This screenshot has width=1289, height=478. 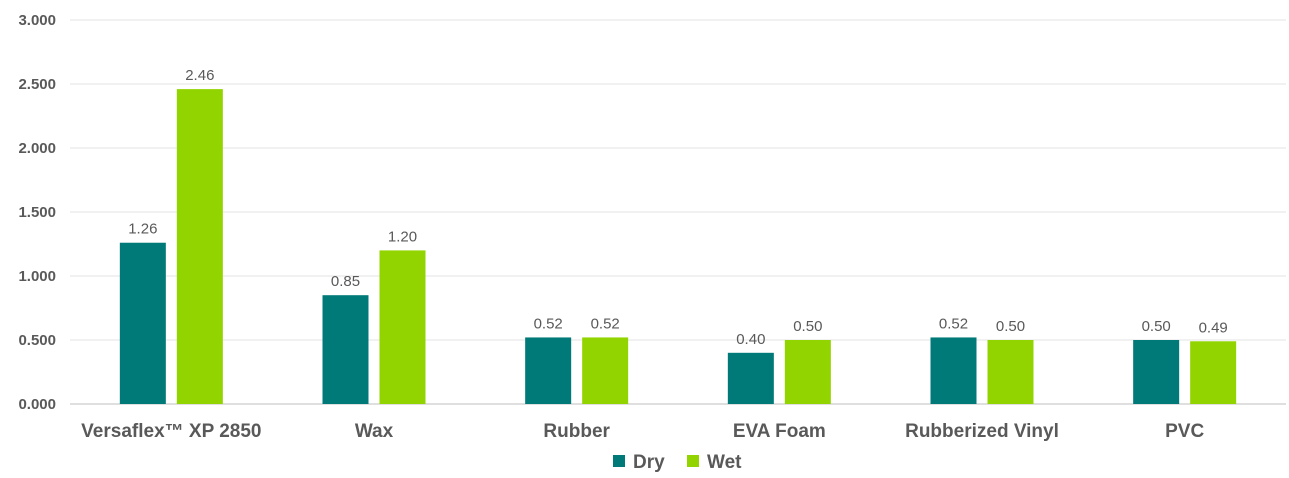 I want to click on x-tick-label: Versaflex™ XP 2850, so click(x=171, y=431).